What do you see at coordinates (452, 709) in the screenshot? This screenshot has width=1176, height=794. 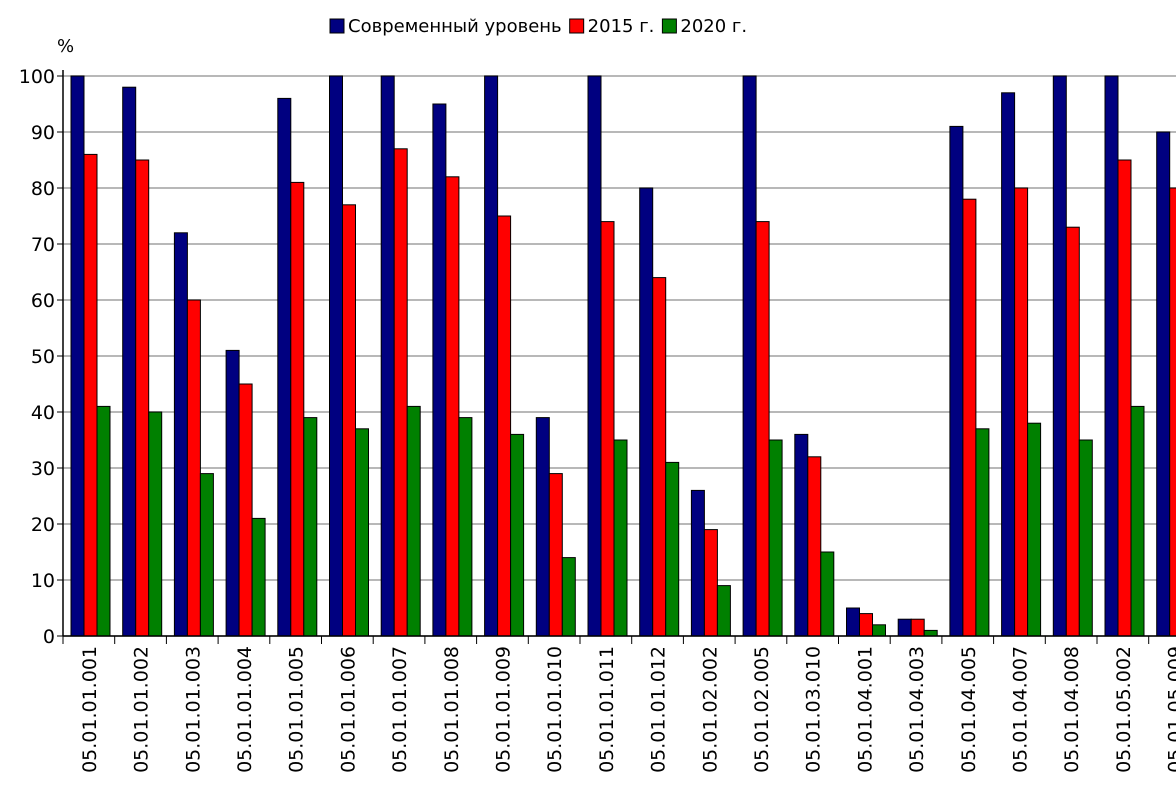 I see `x-tick-label: 05.01.01.008` at bounding box center [452, 709].